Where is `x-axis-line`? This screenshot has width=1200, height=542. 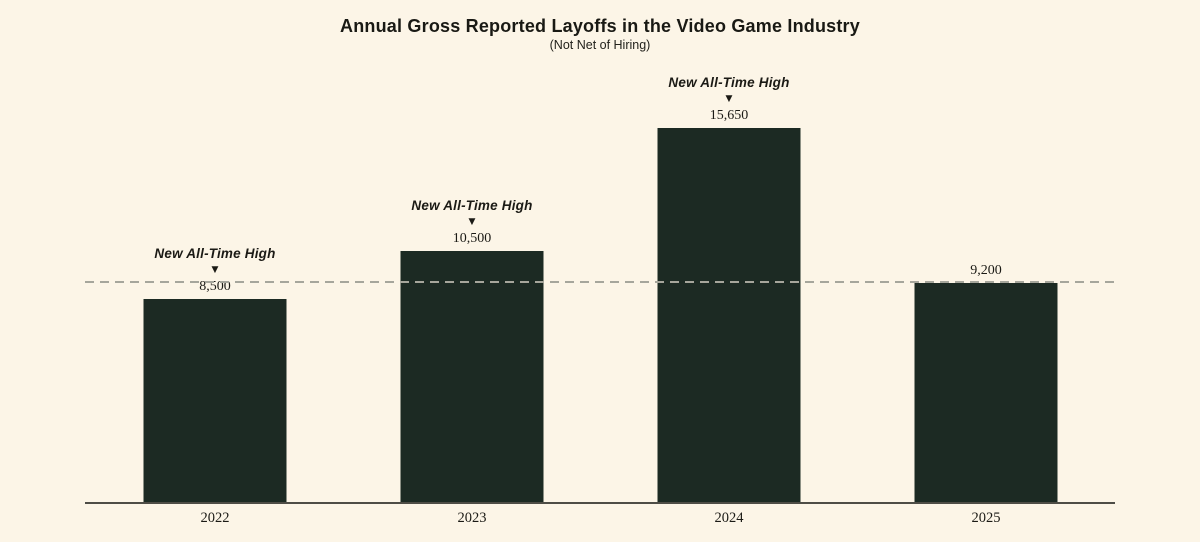
x-axis-line is located at coordinates (600, 503).